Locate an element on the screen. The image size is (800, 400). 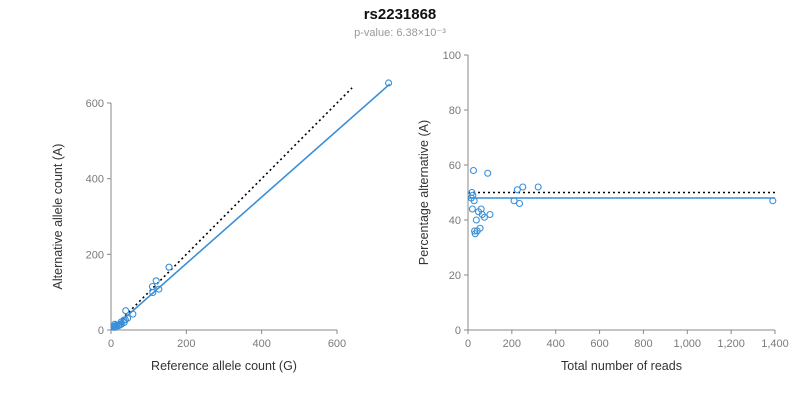
y-tick-label: 600 is located at coordinates (95, 104).